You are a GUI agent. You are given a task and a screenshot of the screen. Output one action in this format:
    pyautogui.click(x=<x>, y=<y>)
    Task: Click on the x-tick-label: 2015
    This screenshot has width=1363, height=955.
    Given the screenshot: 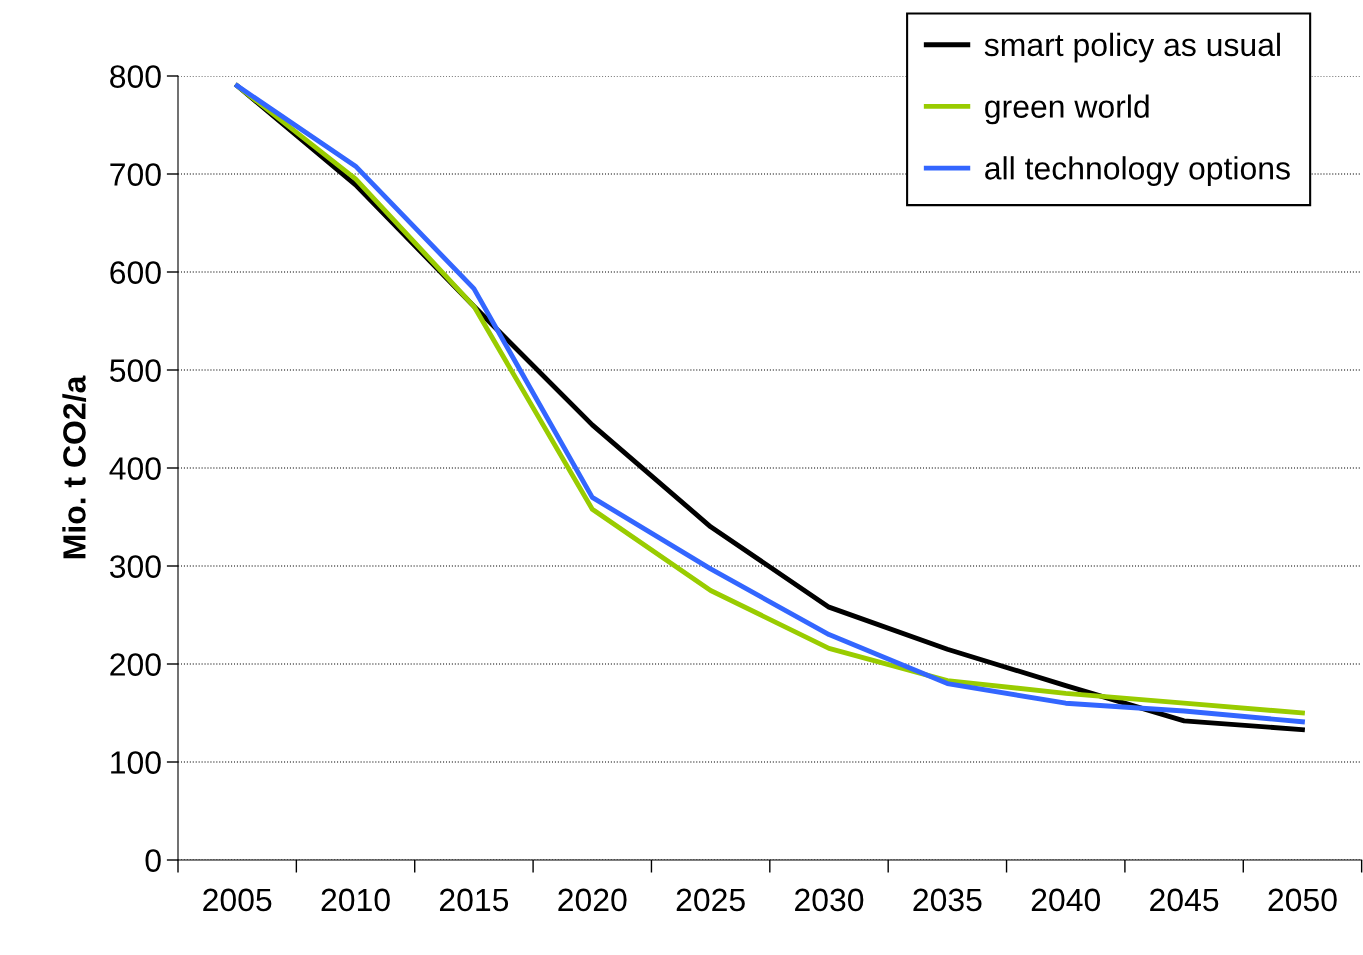 What is the action you would take?
    pyautogui.click(x=474, y=900)
    